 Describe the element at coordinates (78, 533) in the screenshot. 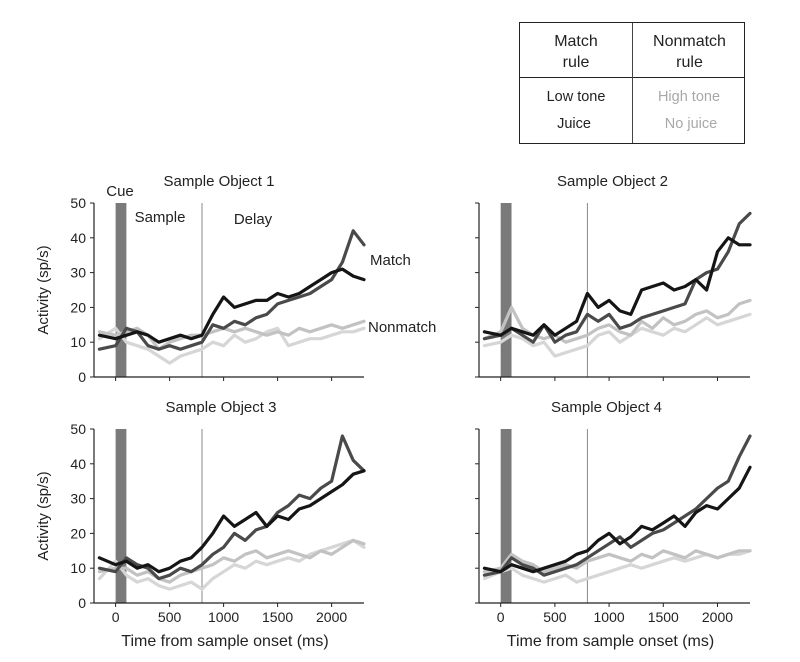

I see `y-tick-label-3-20: 20` at that location.